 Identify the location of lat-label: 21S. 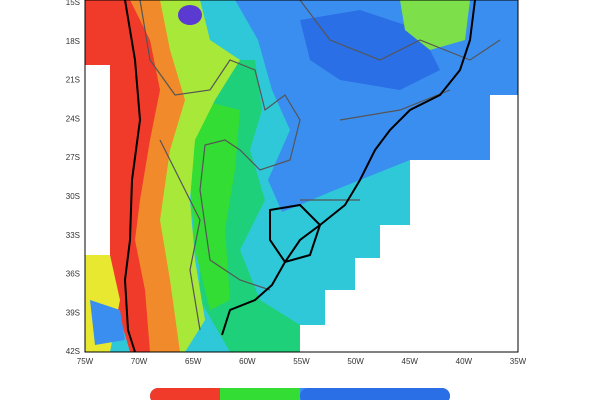
(73, 80).